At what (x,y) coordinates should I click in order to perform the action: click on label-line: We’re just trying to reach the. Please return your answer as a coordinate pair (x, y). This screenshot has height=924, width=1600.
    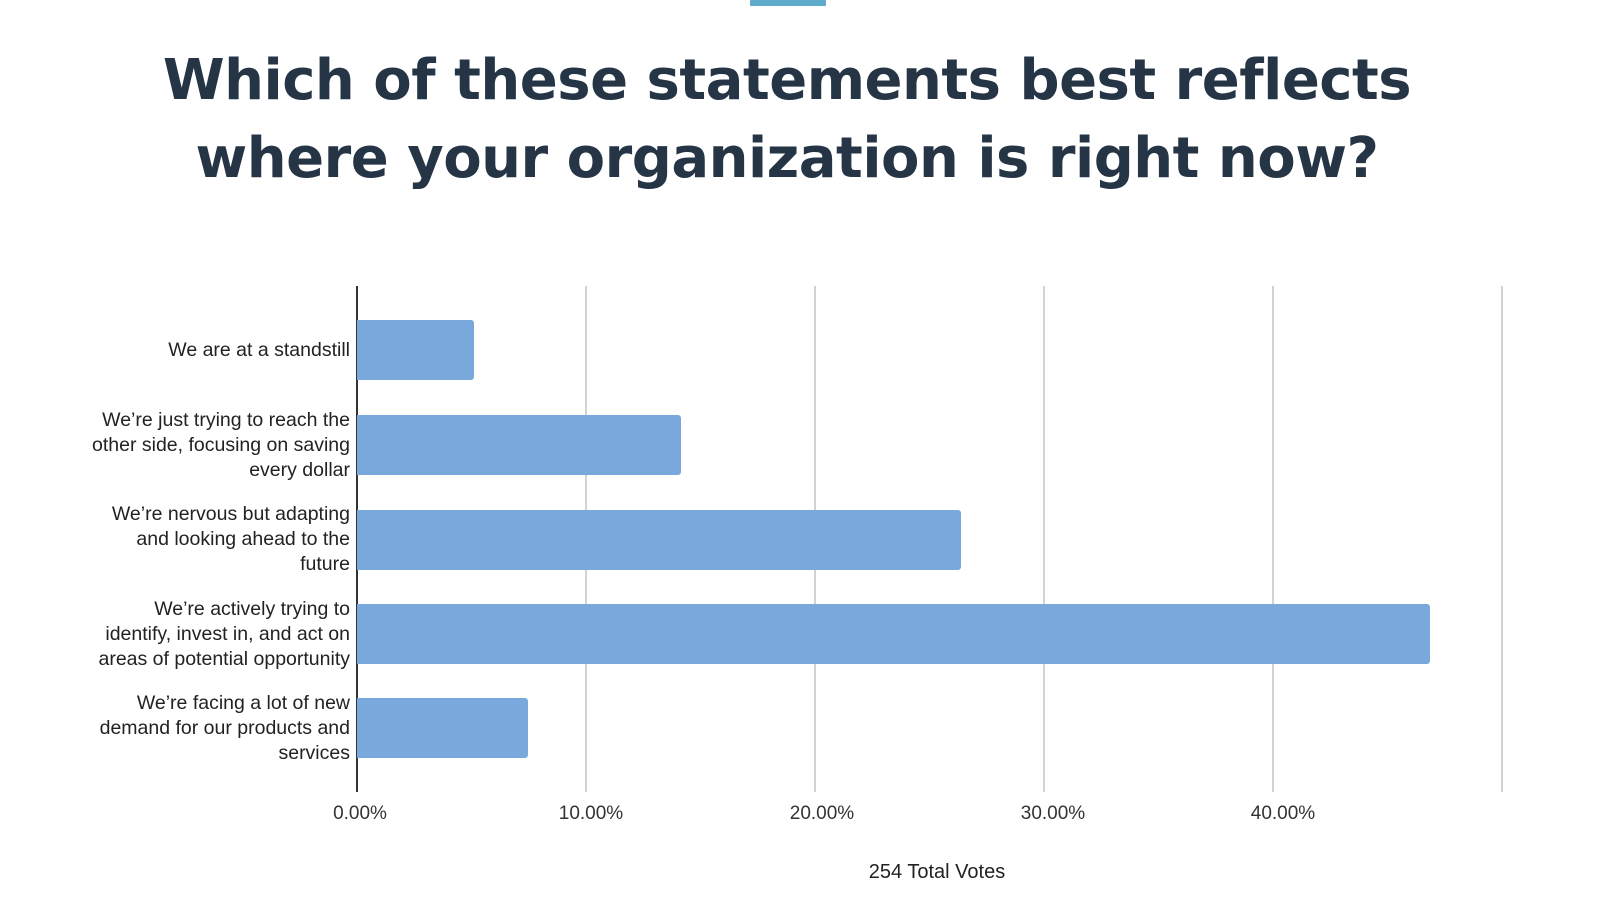
    Looking at the image, I should click on (226, 420).